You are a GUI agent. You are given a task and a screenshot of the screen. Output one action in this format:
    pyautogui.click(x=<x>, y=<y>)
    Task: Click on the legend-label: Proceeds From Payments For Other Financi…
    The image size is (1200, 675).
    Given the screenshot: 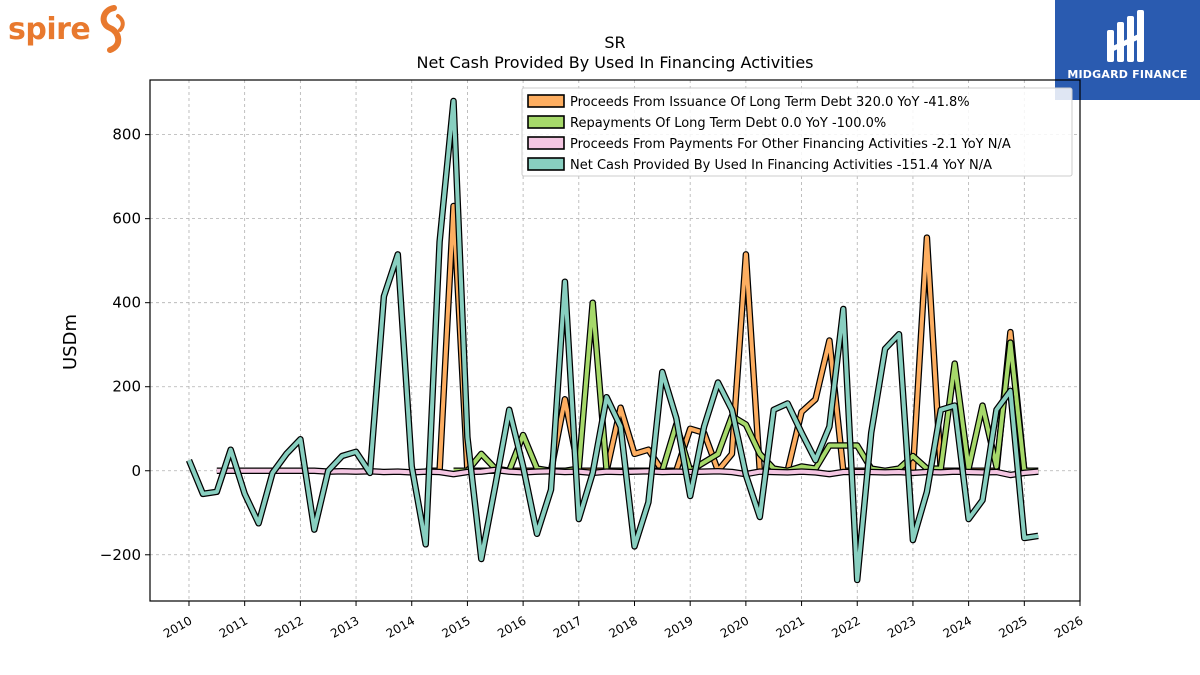 What is the action you would take?
    pyautogui.click(x=790, y=144)
    